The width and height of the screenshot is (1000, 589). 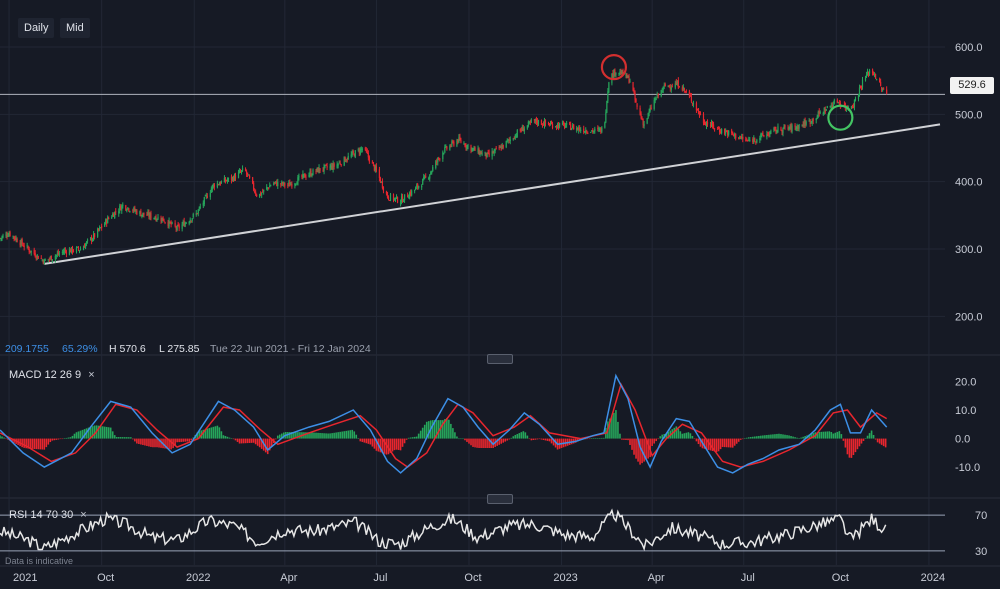 I want to click on daily-button: Daily, so click(x=36, y=28).